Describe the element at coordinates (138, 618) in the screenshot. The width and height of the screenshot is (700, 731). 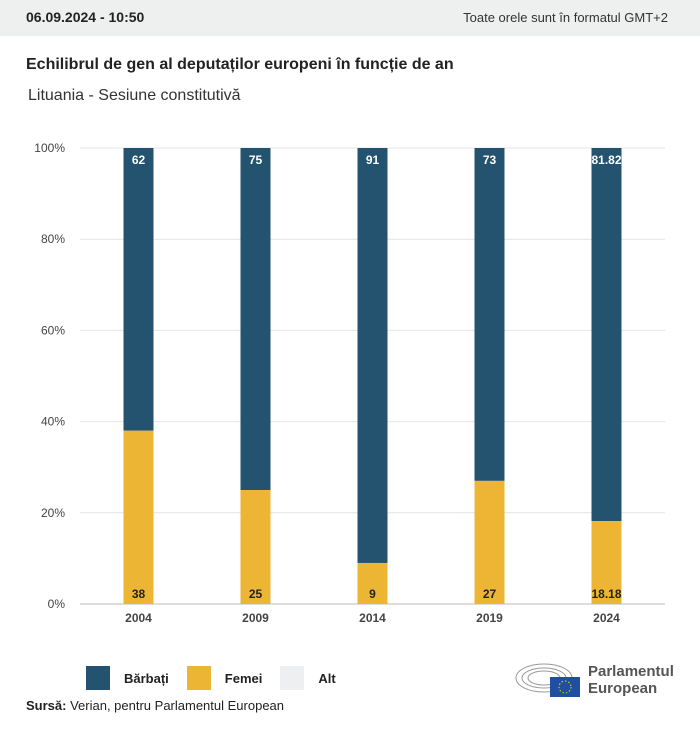
I see `x-tick-label: 2004` at that location.